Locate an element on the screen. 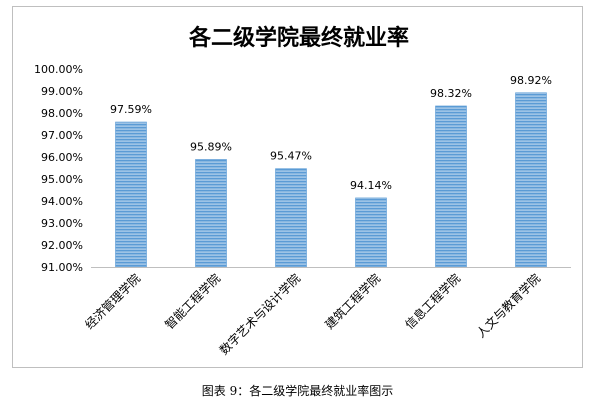 This screenshot has height=408, width=595. x-tick-label: 数字艺术与设计学院 is located at coordinates (259, 314).